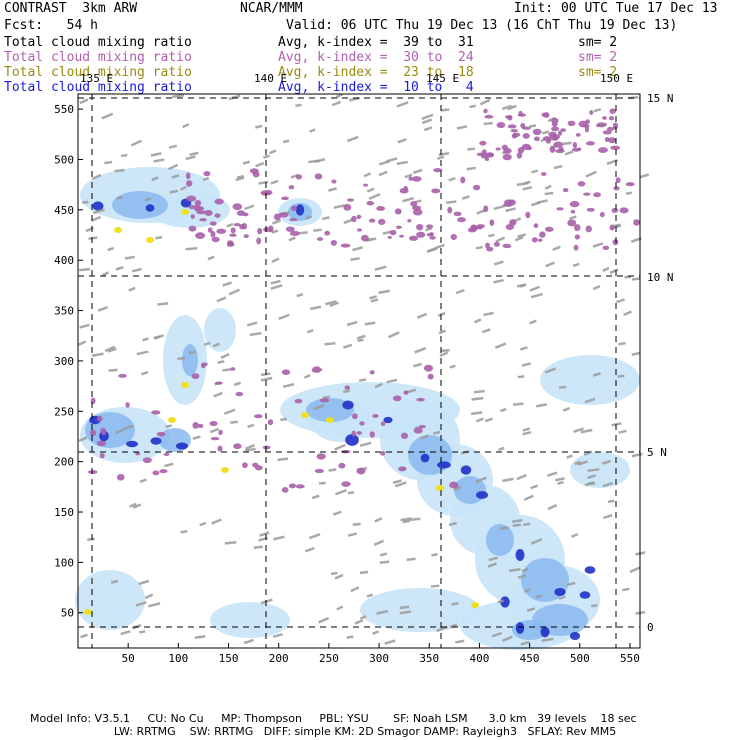 This screenshot has height=740, width=740. What do you see at coordinates (64, 361) in the screenshot?
I see `y-tick-label: 300` at bounding box center [64, 361].